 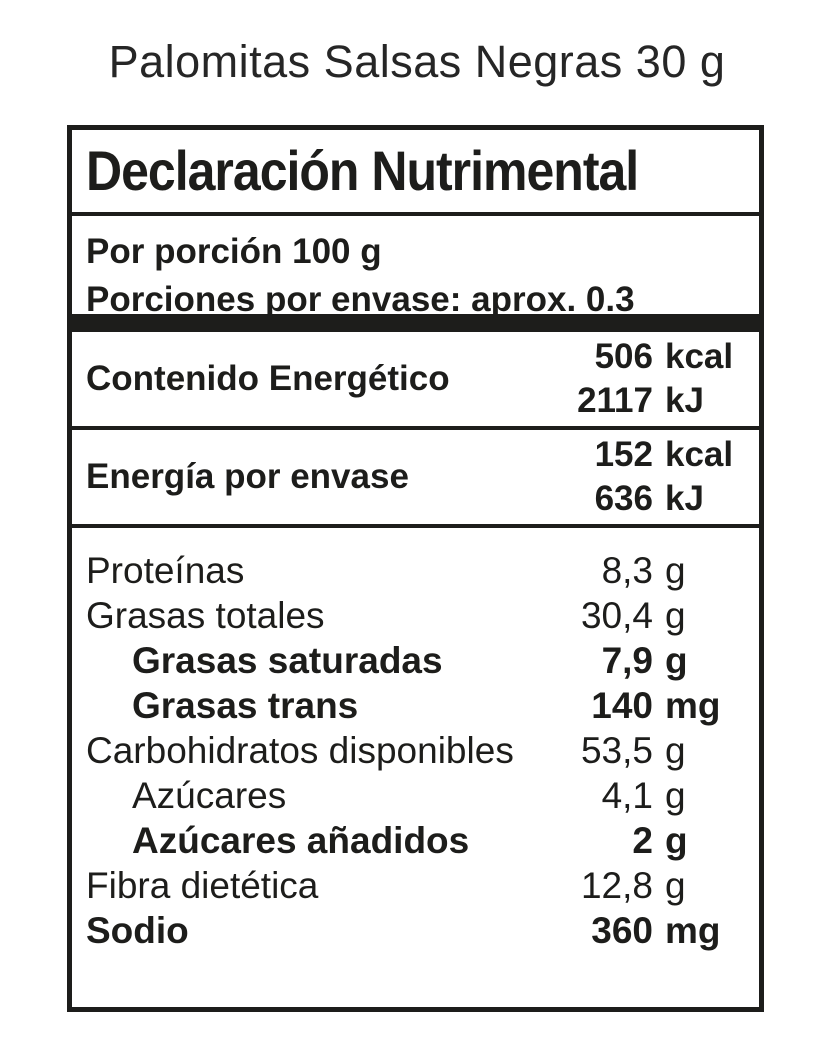 I want to click on energy-row-values: 506 kcal 2117 kJ, so click(x=650, y=379).